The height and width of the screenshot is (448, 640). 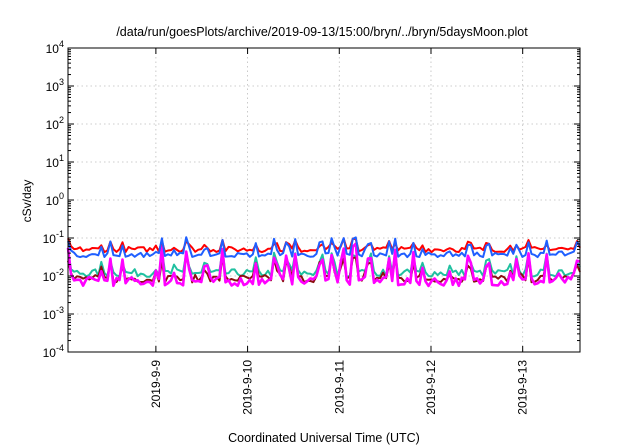 What do you see at coordinates (523, 387) in the screenshot?
I see `x-tick-label: 2019-9-13` at bounding box center [523, 387].